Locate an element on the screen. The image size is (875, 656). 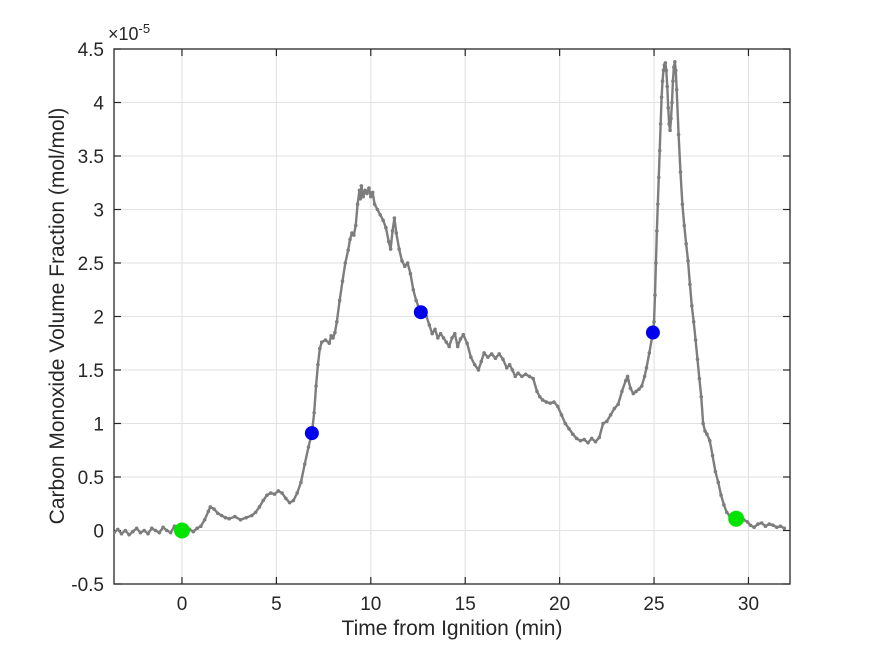
x-tick-label-15: 15 is located at coordinates (465, 604).